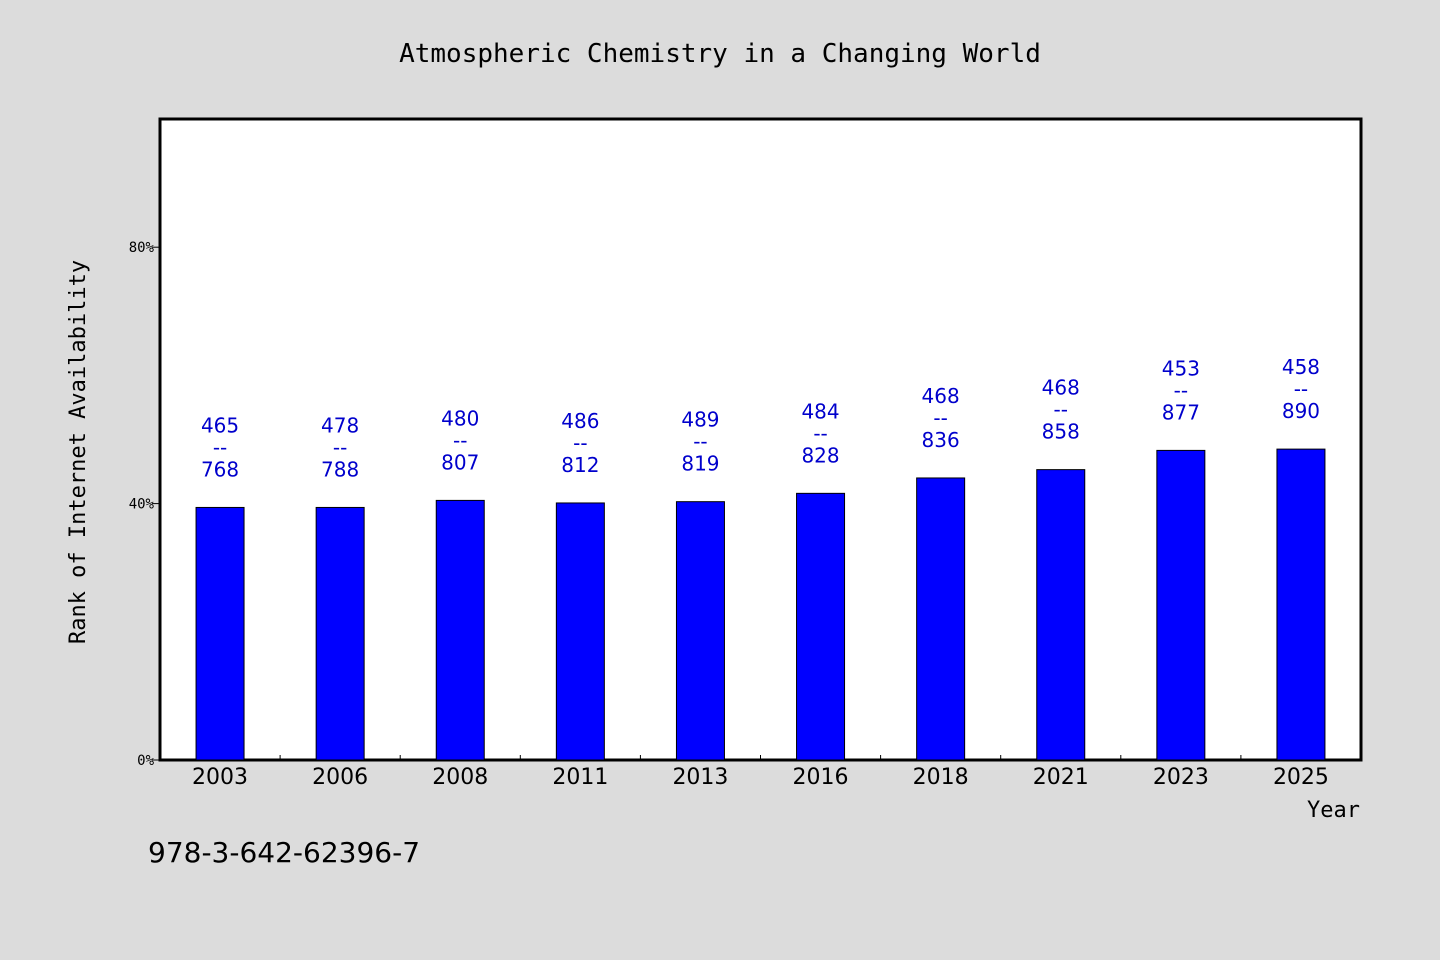 Image resolution: width=1440 pixels, height=960 pixels. Describe the element at coordinates (78, 452) in the screenshot. I see `y-axis-label: Rank of Internet Availability` at that location.